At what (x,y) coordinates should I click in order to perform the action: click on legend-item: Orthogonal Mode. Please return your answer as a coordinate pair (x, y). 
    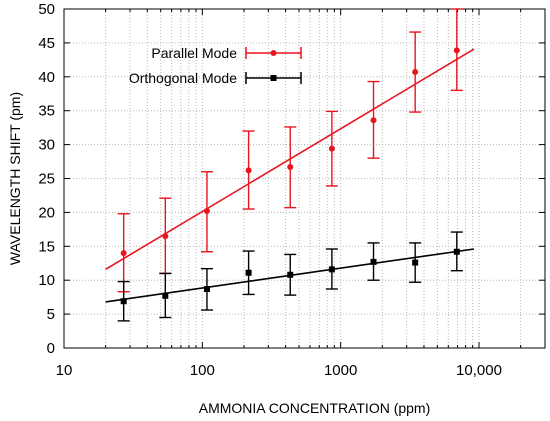
    Looking at the image, I should click on (215, 78).